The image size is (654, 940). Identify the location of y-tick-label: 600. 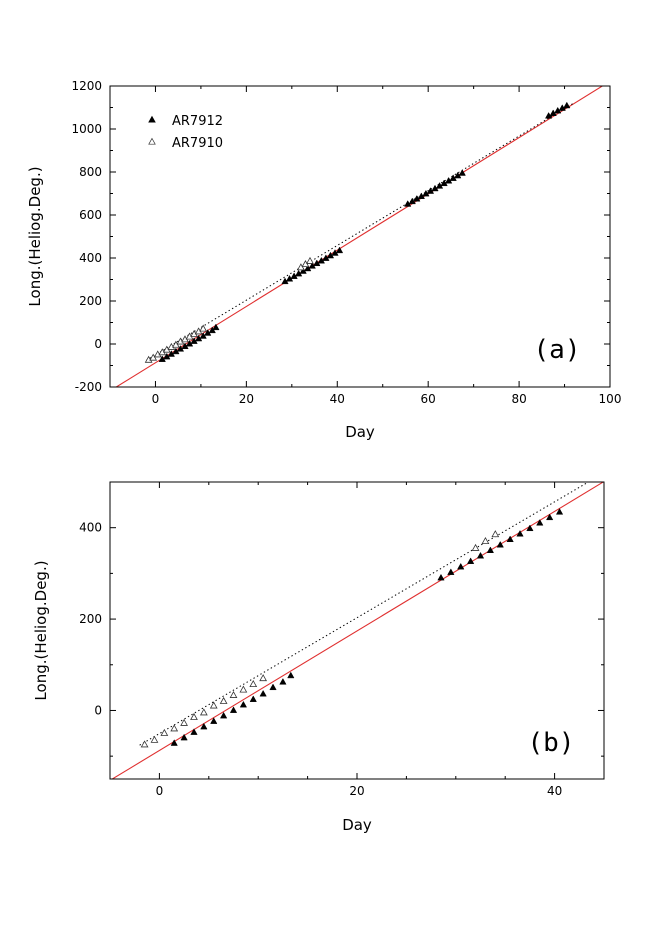
(90, 215).